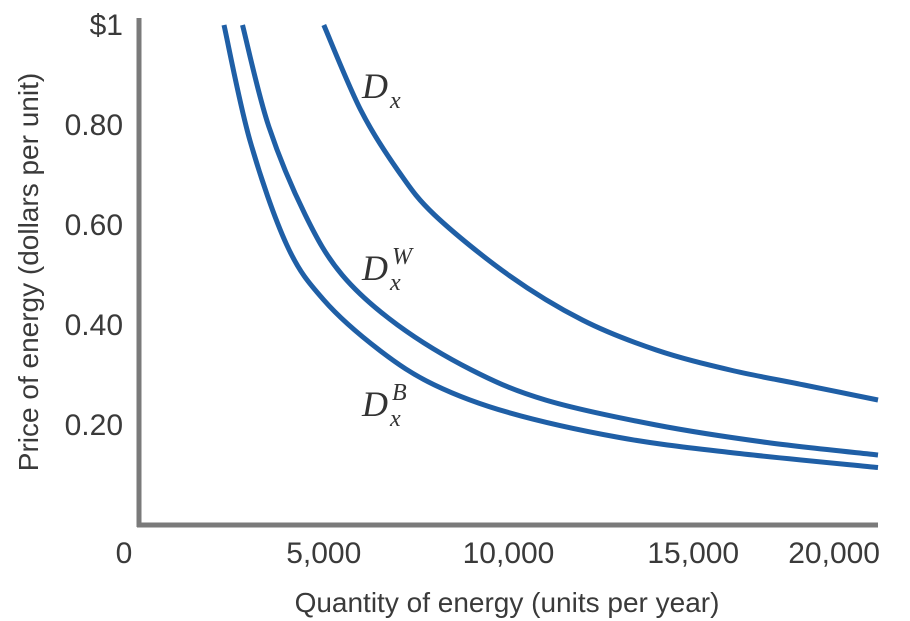 The height and width of the screenshot is (621, 910). Describe the element at coordinates (399, 393) in the screenshot. I see `curve-label-superscript: B` at that location.